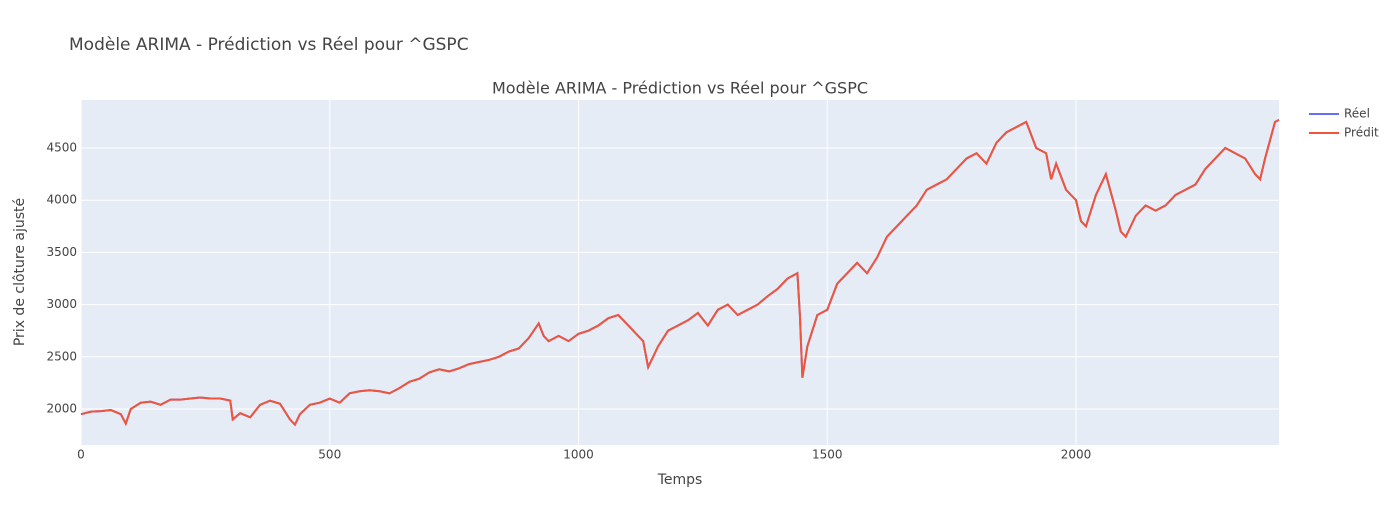 This screenshot has height=525, width=1396. Describe the element at coordinates (81, 455) in the screenshot. I see `x-tick-label: 0` at that location.